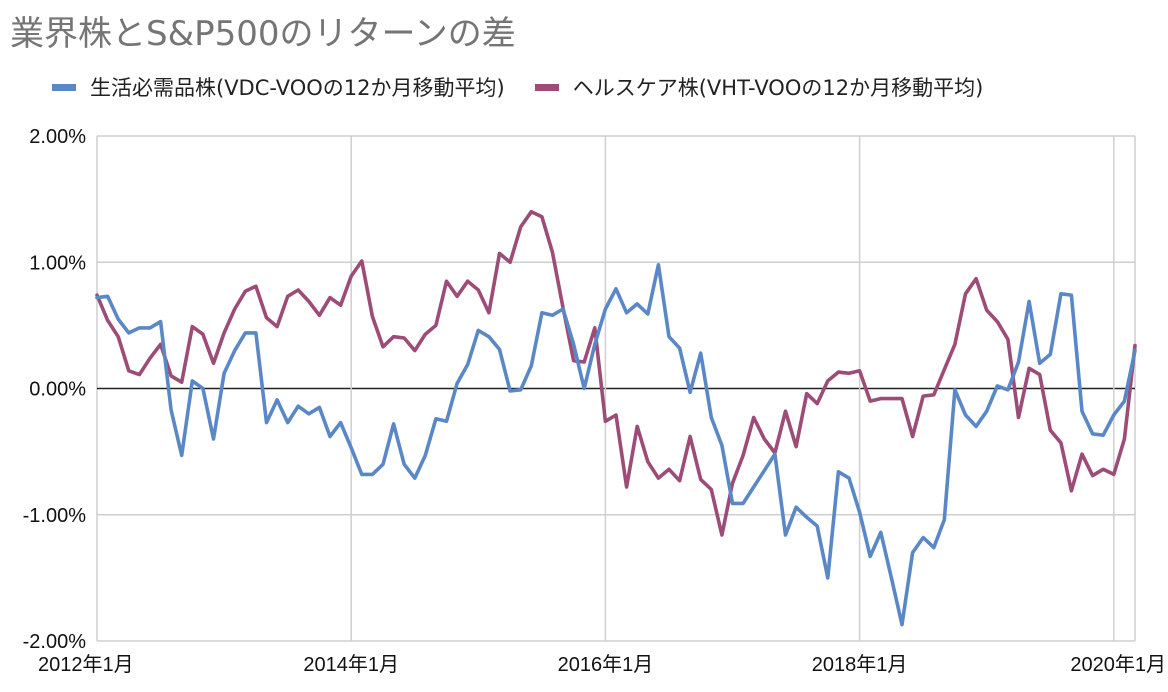 Image resolution: width=1168 pixels, height=692 pixels. What do you see at coordinates (55, 516) in the screenshot?
I see `y-tick-label: -1.00%` at bounding box center [55, 516].